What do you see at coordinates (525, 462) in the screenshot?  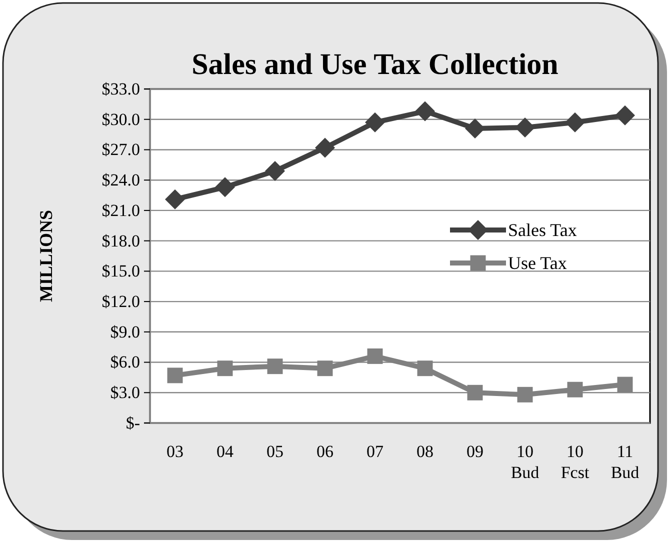 I see `x-tick-label: 10 Bud` at bounding box center [525, 462].